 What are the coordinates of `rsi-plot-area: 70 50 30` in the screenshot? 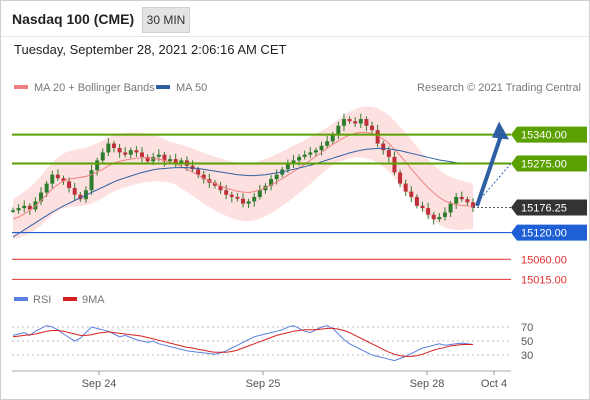 It's located at (272, 342).